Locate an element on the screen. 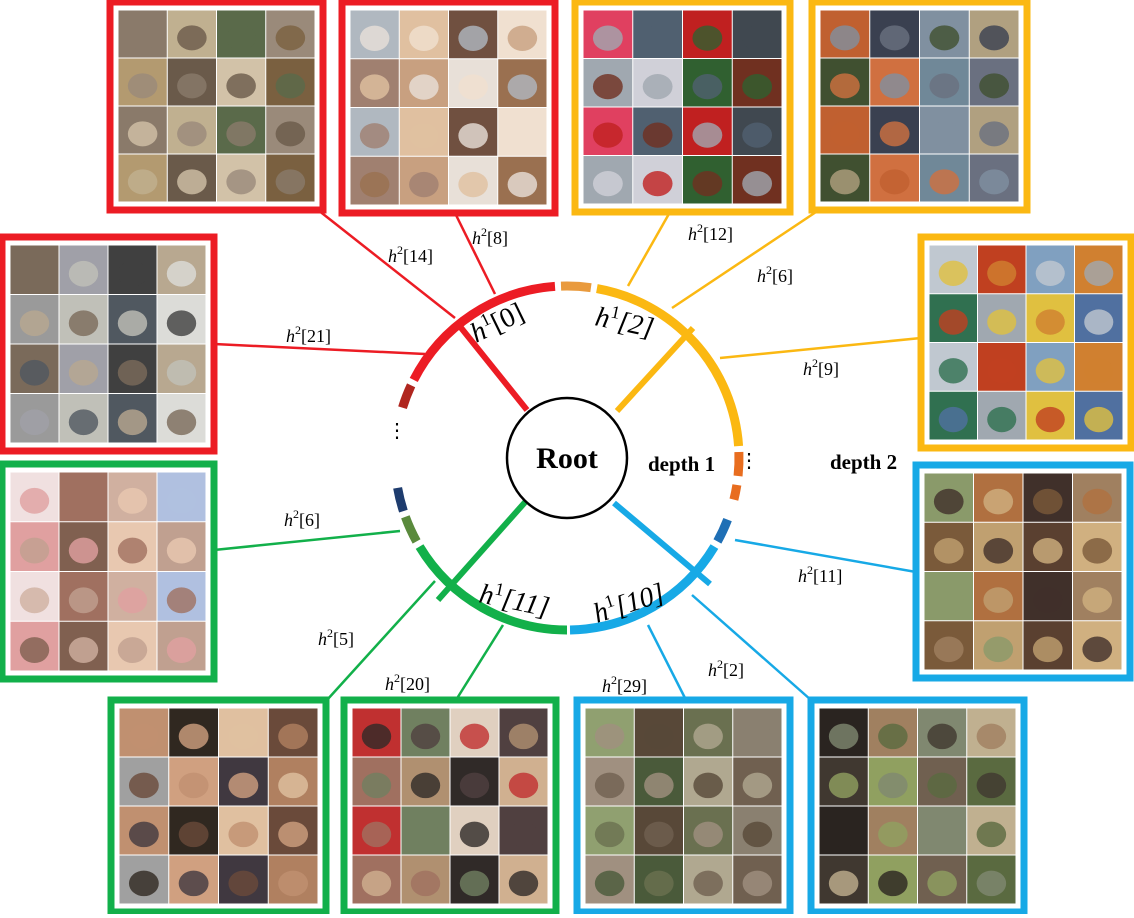 Image resolution: width=1134 pixels, height=918 pixels. h2-14-label: h2[14] is located at coordinates (410, 254).